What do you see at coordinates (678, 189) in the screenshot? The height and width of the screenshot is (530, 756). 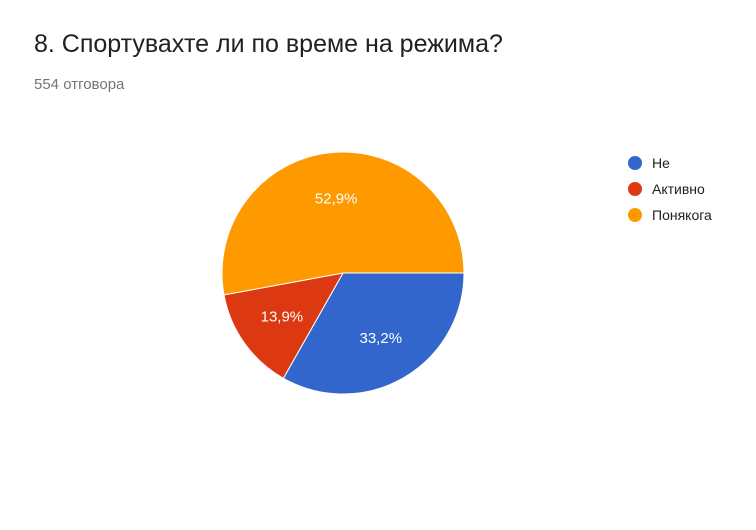 I see `legend-label-aktivno: Активно` at bounding box center [678, 189].